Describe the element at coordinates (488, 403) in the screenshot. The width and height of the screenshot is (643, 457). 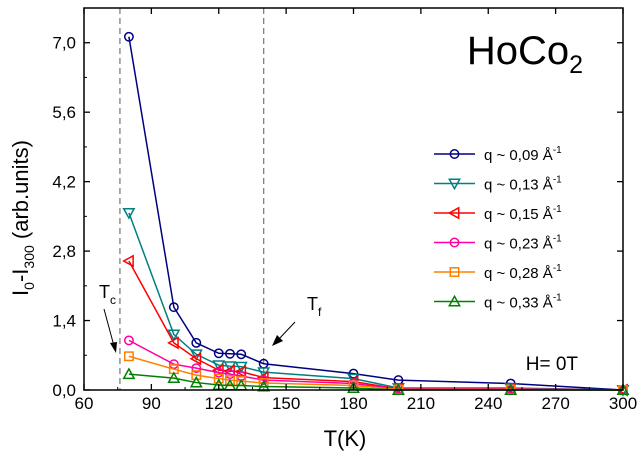
I see `x-tick-label: 240` at that location.